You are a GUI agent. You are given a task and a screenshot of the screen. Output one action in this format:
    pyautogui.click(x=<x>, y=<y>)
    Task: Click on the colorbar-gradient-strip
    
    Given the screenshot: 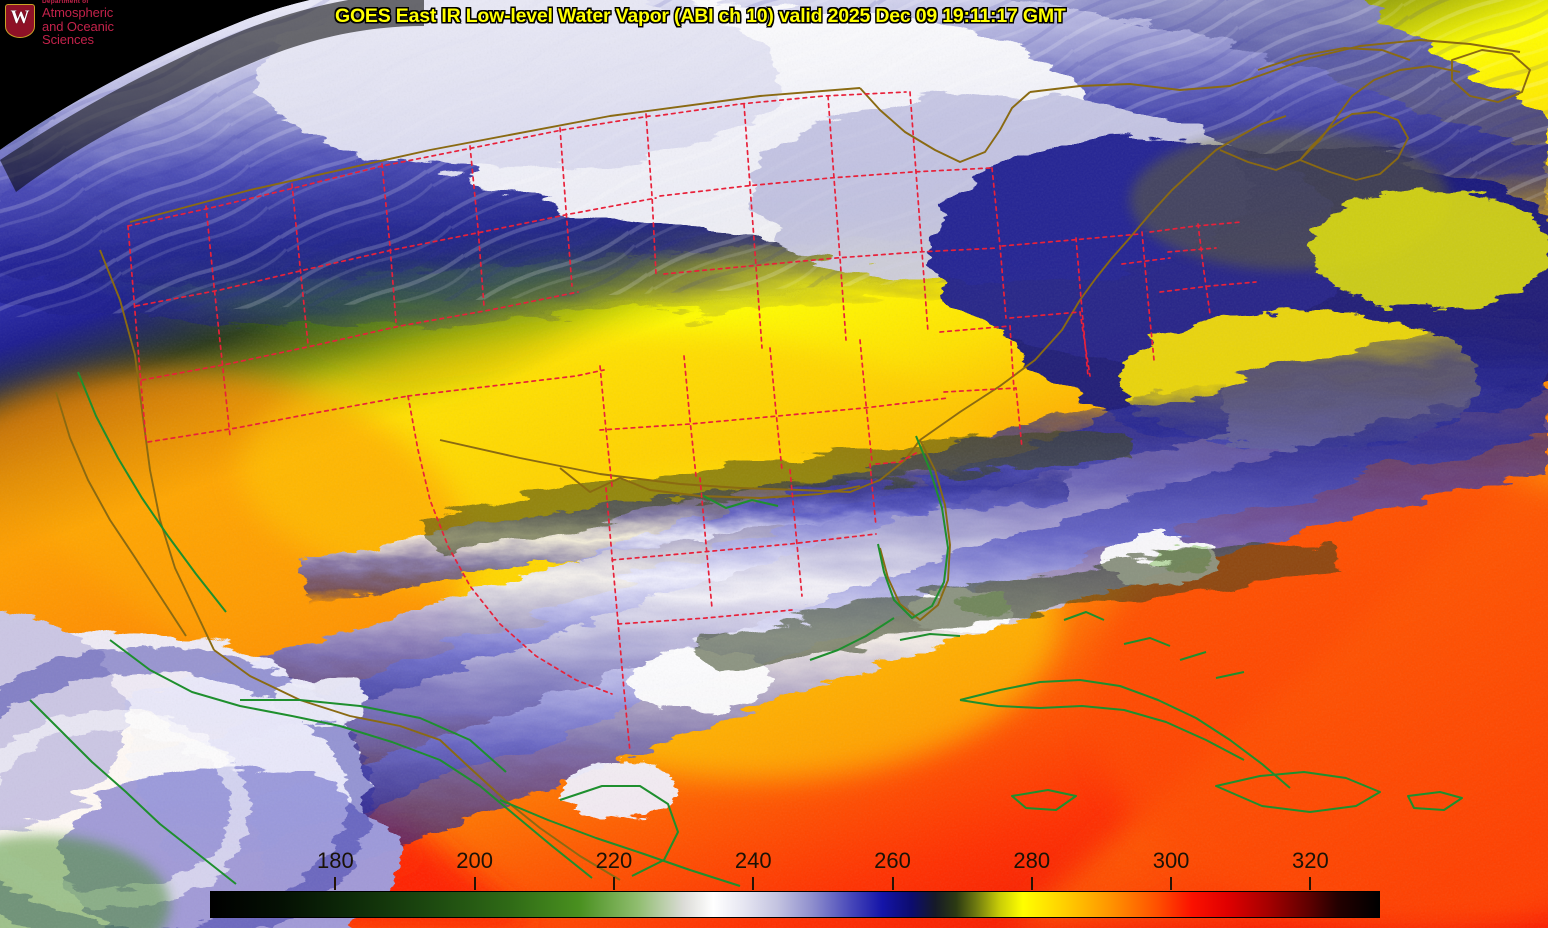 What is the action you would take?
    pyautogui.click(x=795, y=904)
    